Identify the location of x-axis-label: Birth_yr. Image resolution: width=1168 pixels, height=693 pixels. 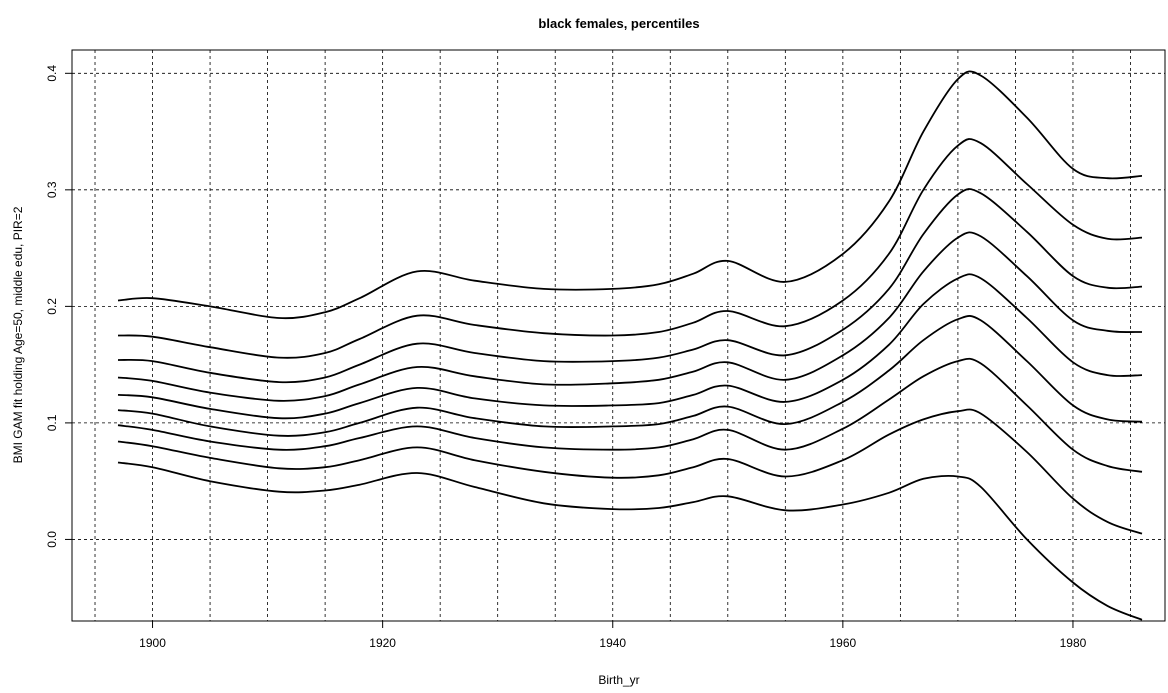
(618, 680).